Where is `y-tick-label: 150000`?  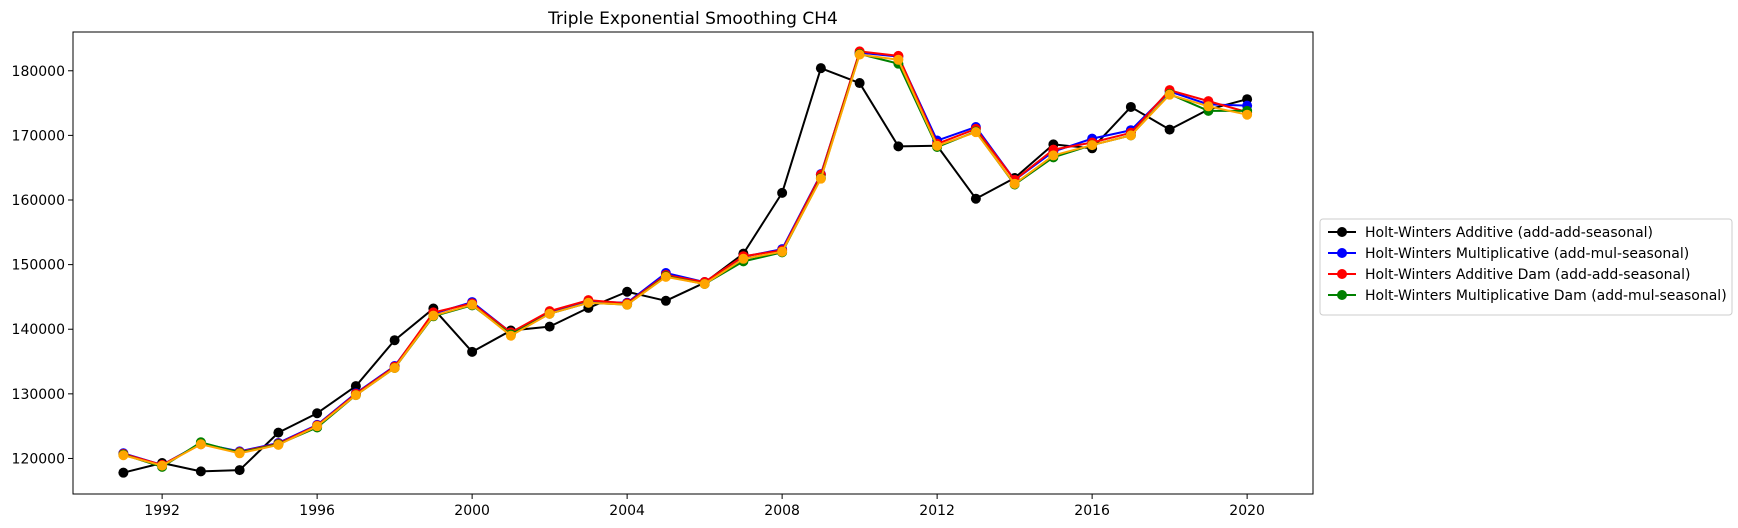
y-tick-label: 150000 is located at coordinates (38, 266).